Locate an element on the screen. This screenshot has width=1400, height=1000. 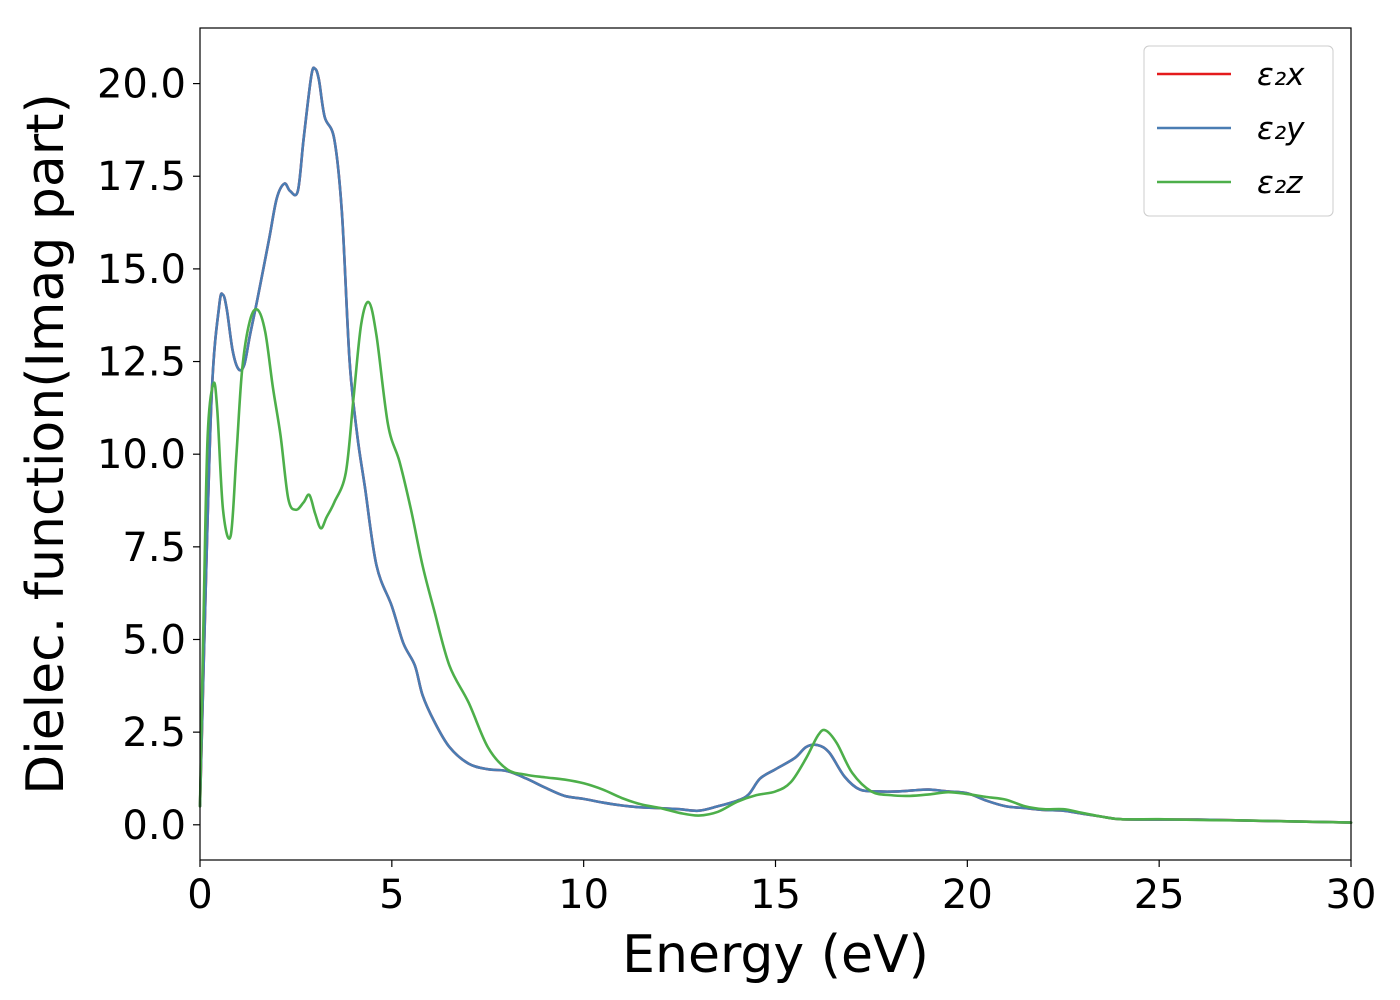
y-tick-label: 7.5 is located at coordinates (154, 548).